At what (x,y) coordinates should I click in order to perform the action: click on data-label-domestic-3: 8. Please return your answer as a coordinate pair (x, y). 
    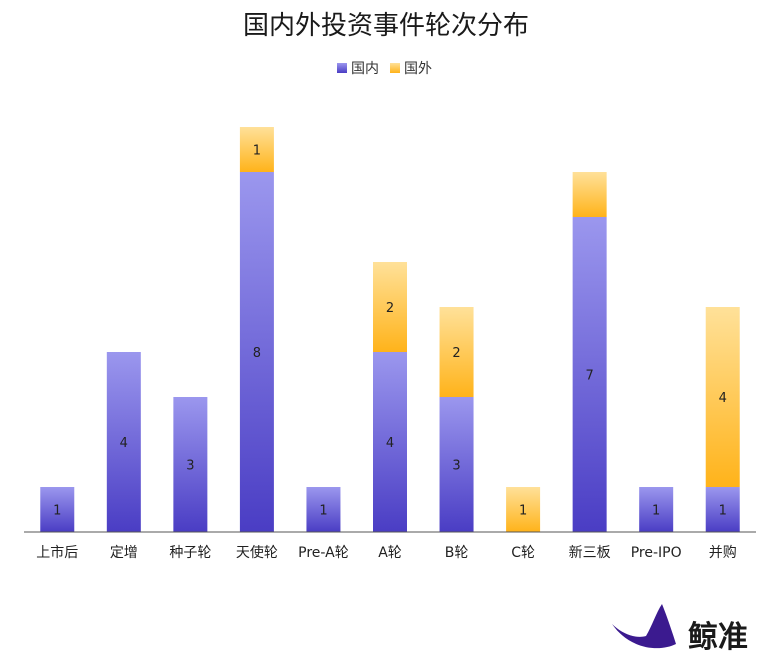
    Looking at the image, I should click on (257, 353).